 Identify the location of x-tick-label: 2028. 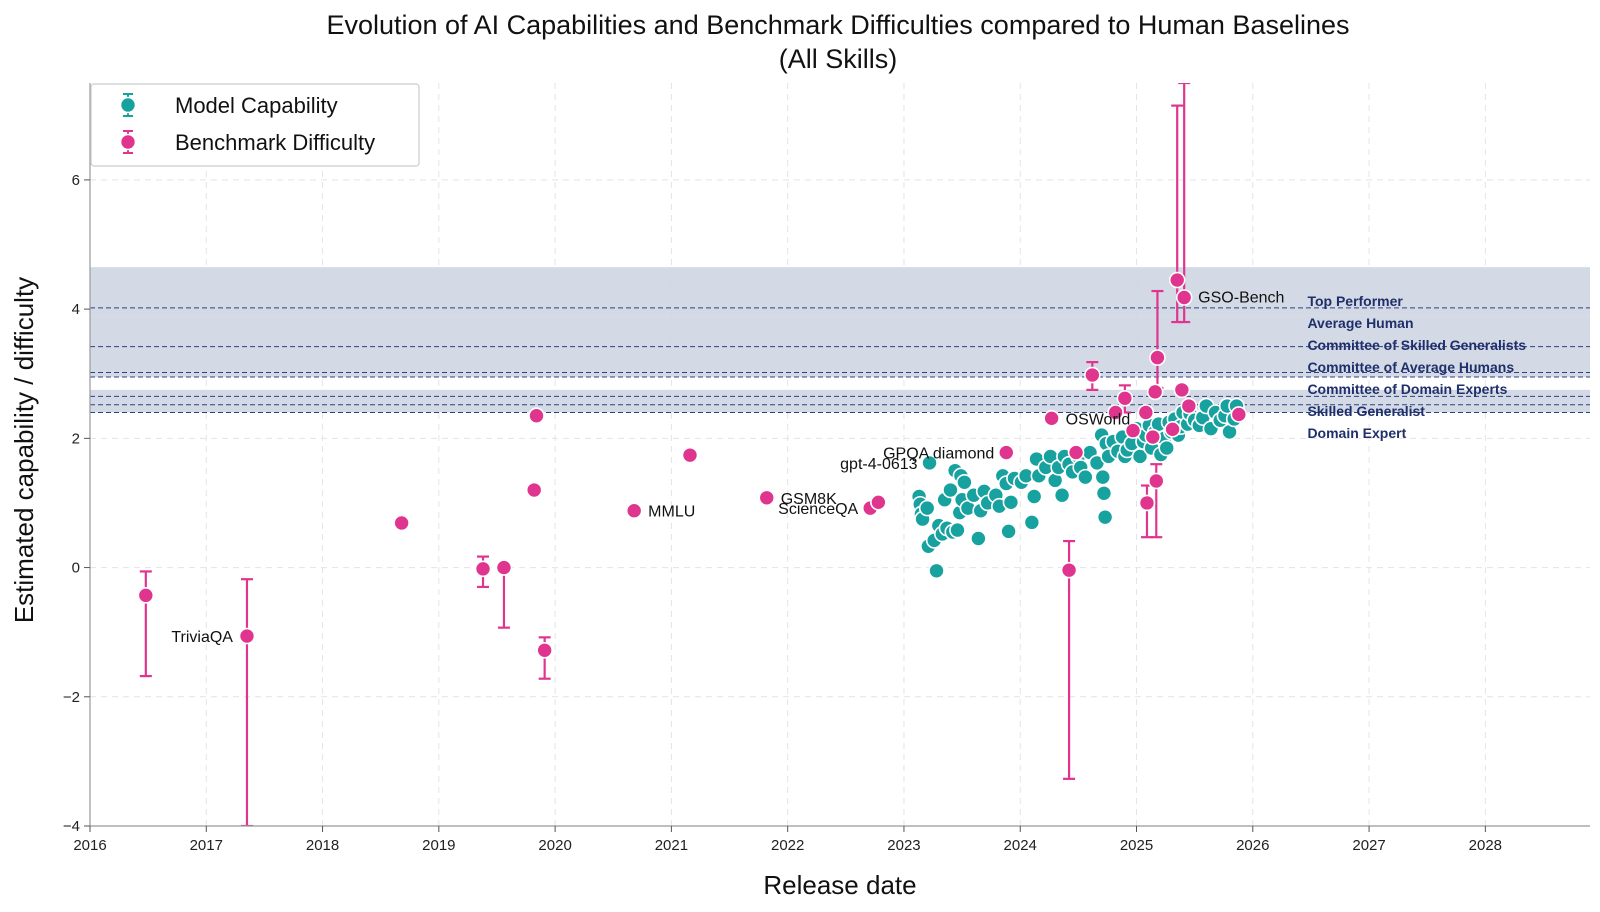
(1485, 845).